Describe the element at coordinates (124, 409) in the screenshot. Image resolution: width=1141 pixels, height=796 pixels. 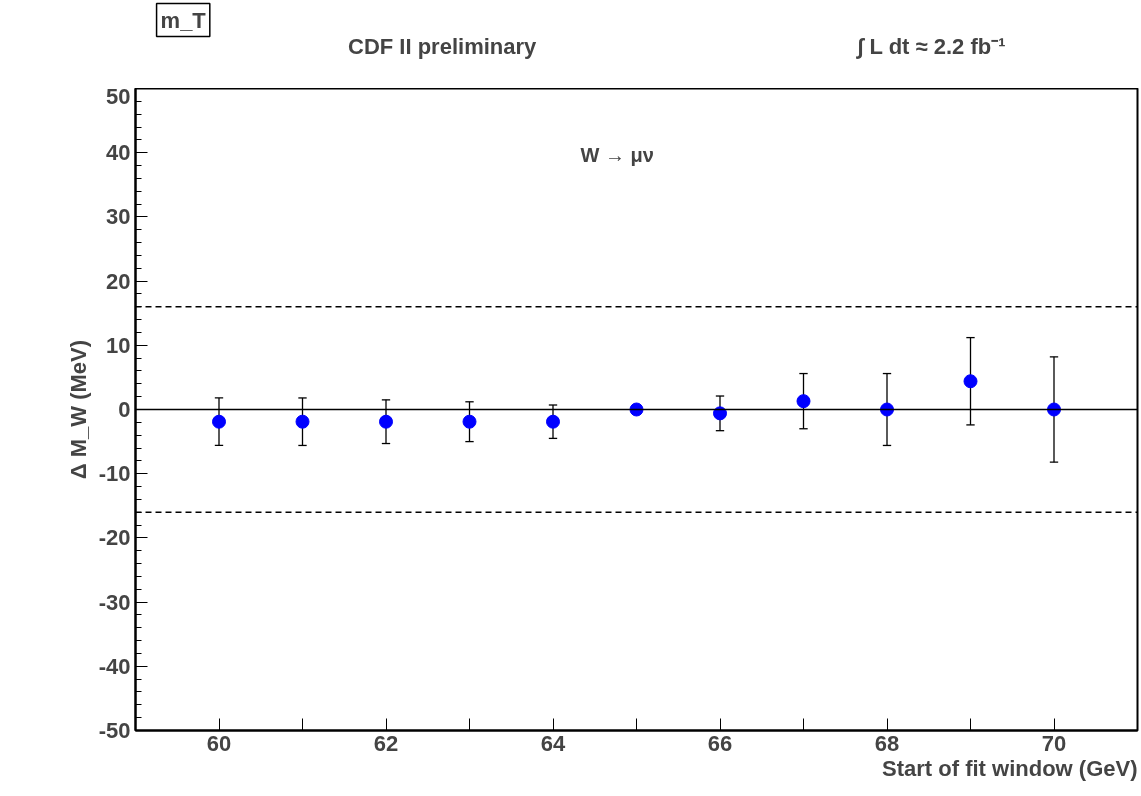
I see `y-tick-label: 0` at that location.